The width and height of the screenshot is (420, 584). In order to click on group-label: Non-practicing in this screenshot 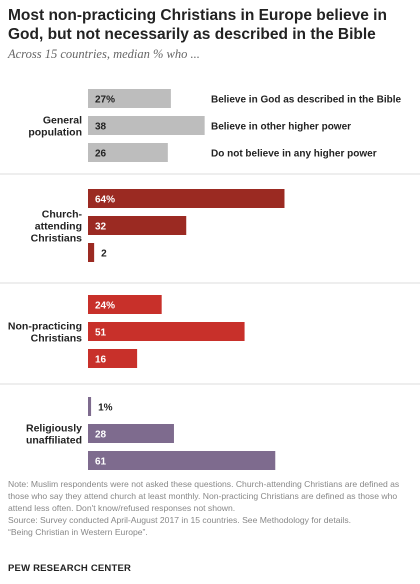, I will do `click(45, 327)`.